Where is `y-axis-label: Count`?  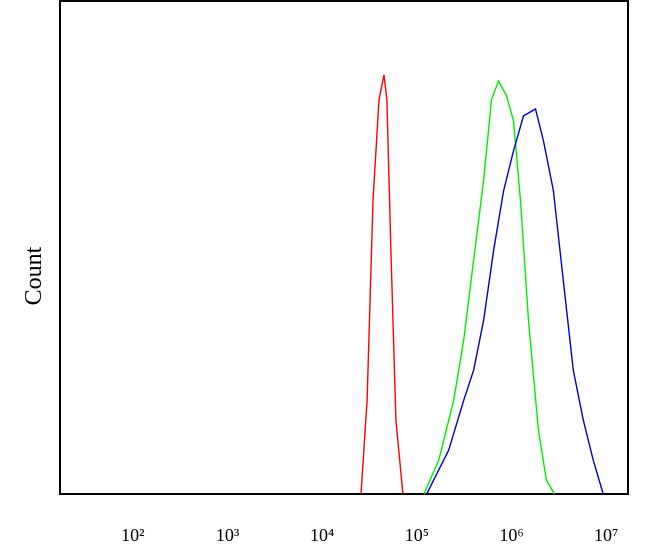 y-axis-label: Count is located at coordinates (34, 275).